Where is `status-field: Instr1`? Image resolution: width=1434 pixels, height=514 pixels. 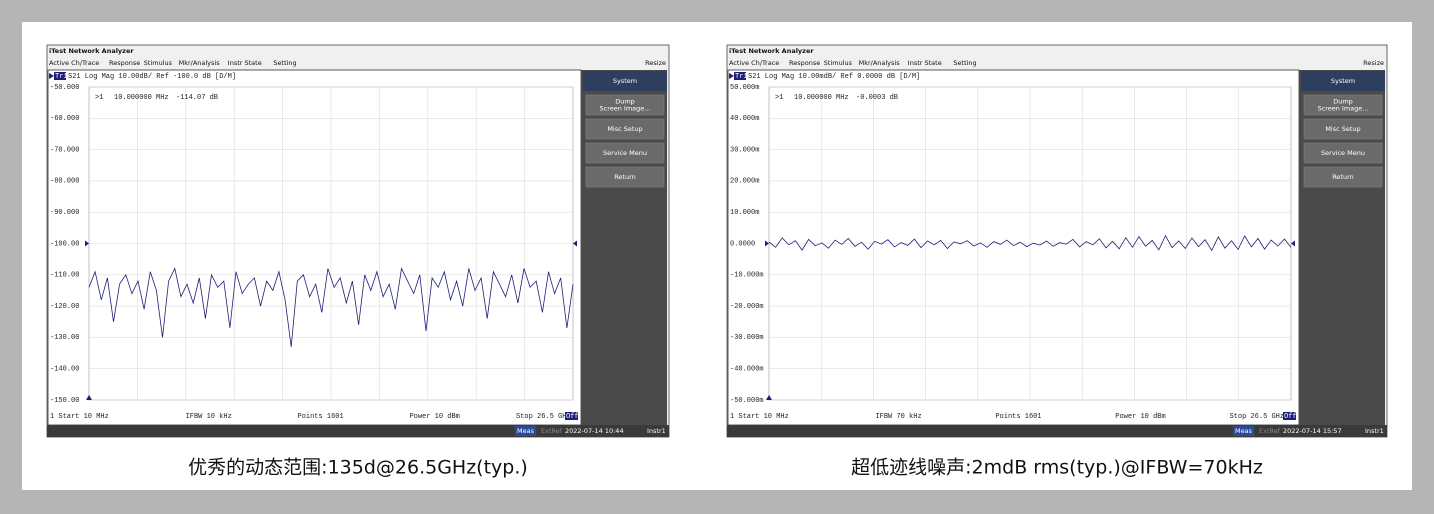
status-field: Instr1 is located at coordinates (1374, 431).